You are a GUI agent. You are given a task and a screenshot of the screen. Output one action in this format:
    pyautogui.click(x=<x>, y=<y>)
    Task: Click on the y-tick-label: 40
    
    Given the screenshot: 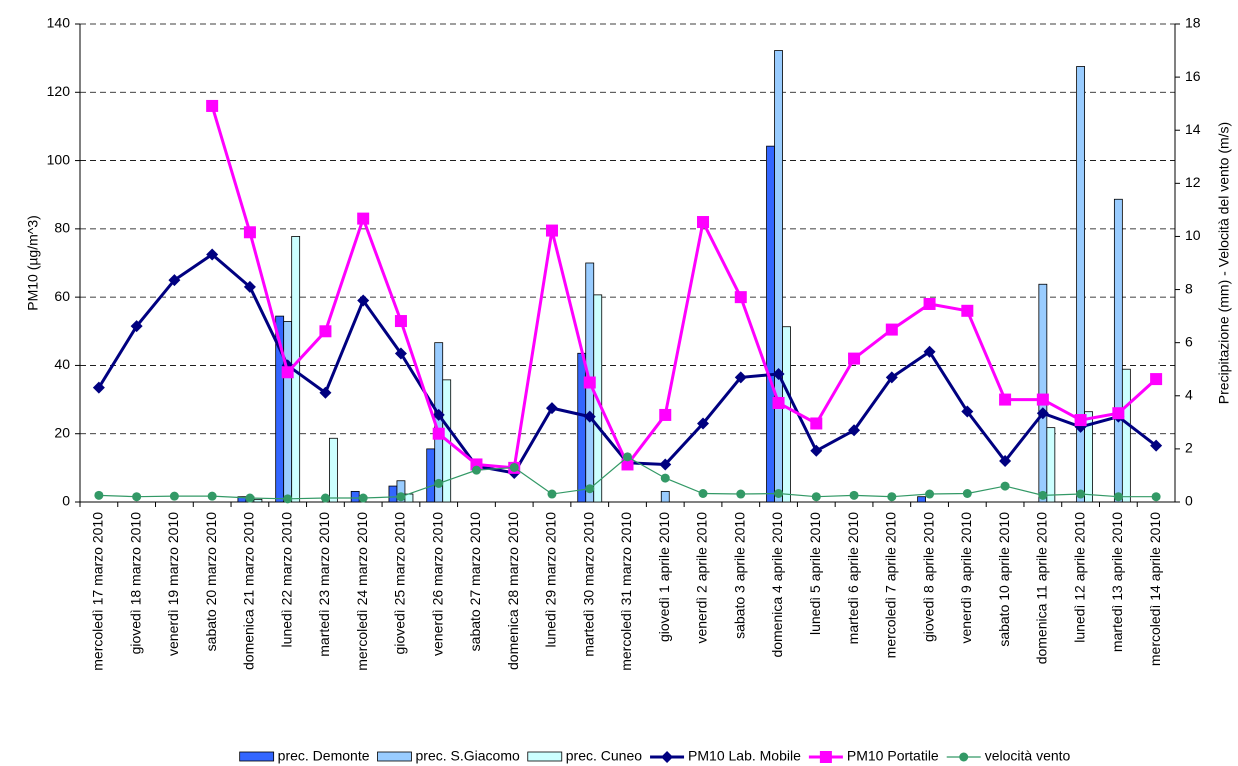 What is the action you would take?
    pyautogui.click(x=62, y=364)
    